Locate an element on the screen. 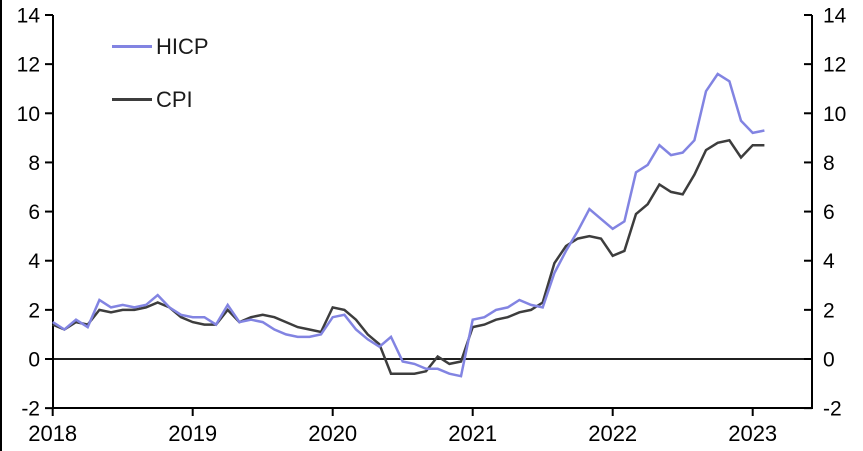 This screenshot has height=451, width=863. y-tick-label-left: 0 is located at coordinates (34, 360).